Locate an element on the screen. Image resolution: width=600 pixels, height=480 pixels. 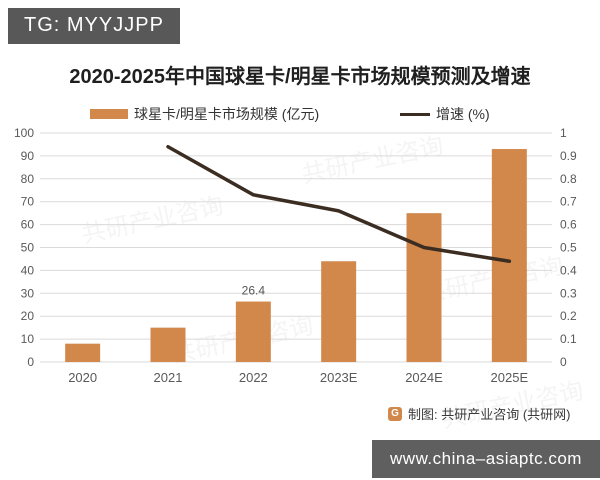
x-axis-label-2024E: 2024E is located at coordinates (424, 377).